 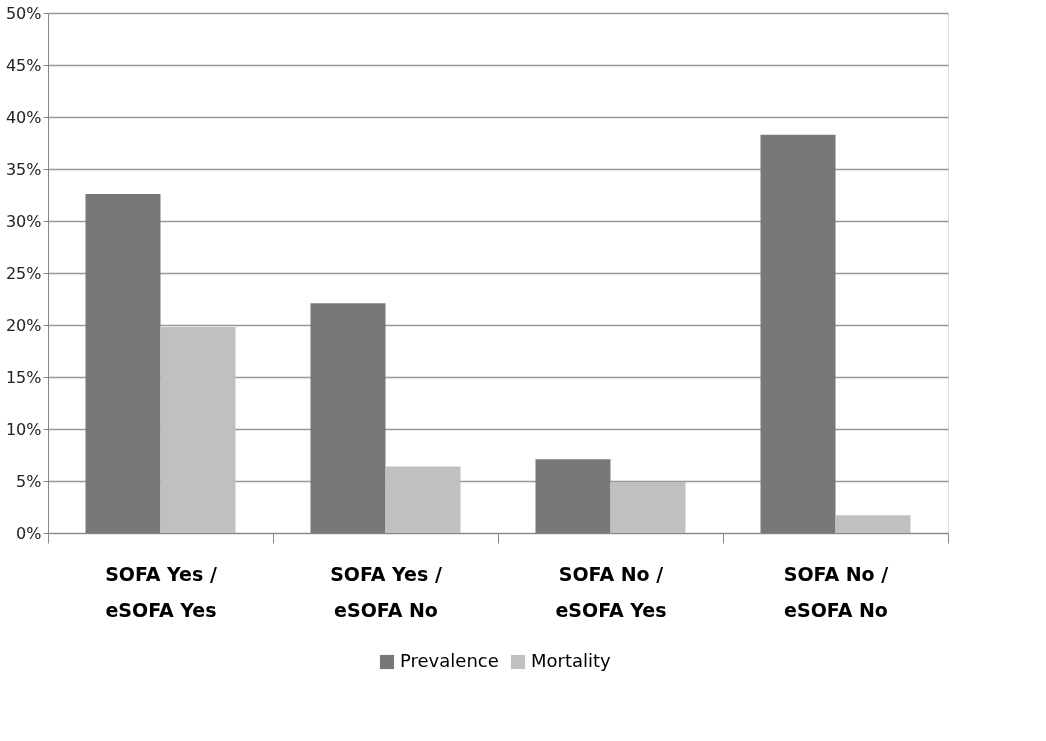 What do you see at coordinates (23, 273) in the screenshot?
I see `y-tick-label: 25%` at bounding box center [23, 273].